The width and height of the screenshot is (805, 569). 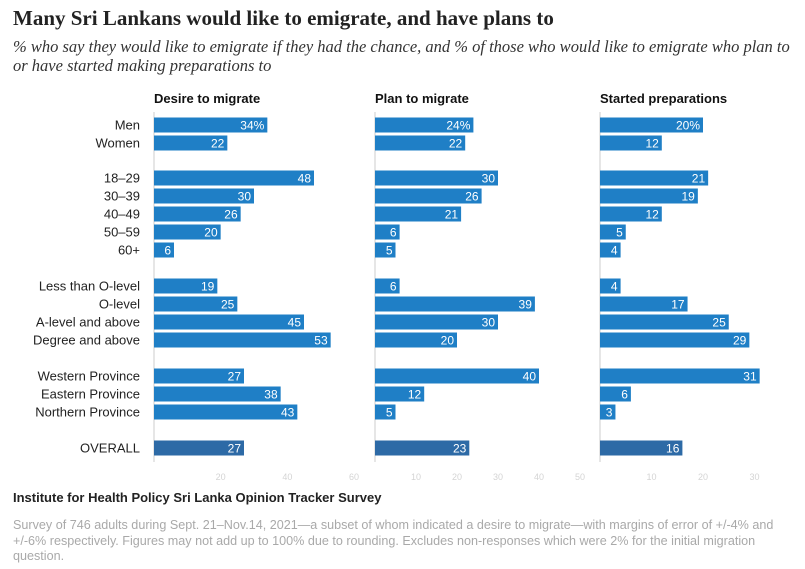 I want to click on category-label-6: 60+, so click(x=129, y=250).